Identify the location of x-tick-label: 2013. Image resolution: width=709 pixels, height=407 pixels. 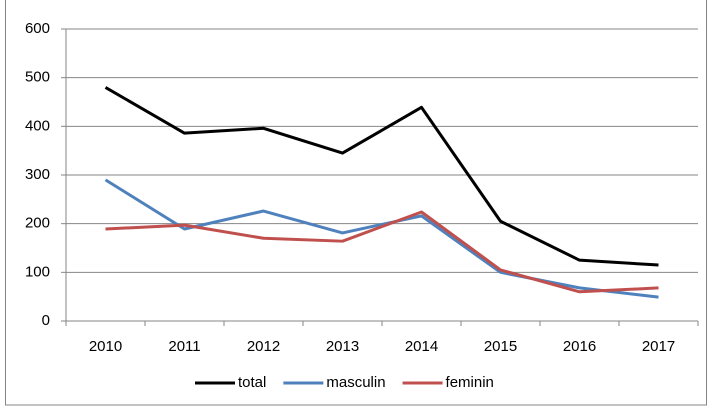
(342, 346).